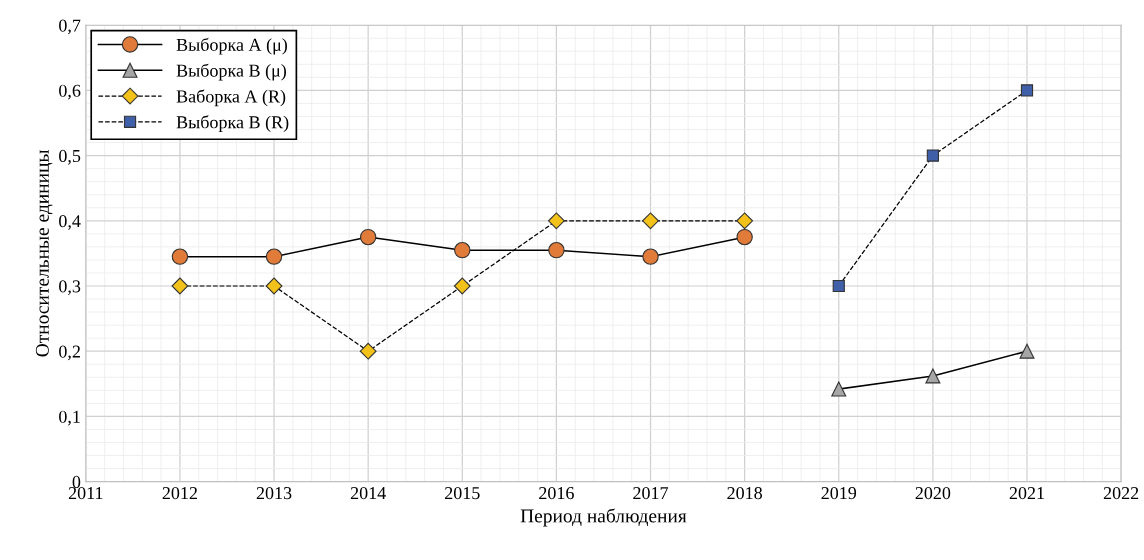 The image size is (1144, 560). I want to click on x-tick-label: 2022, so click(1121, 493).